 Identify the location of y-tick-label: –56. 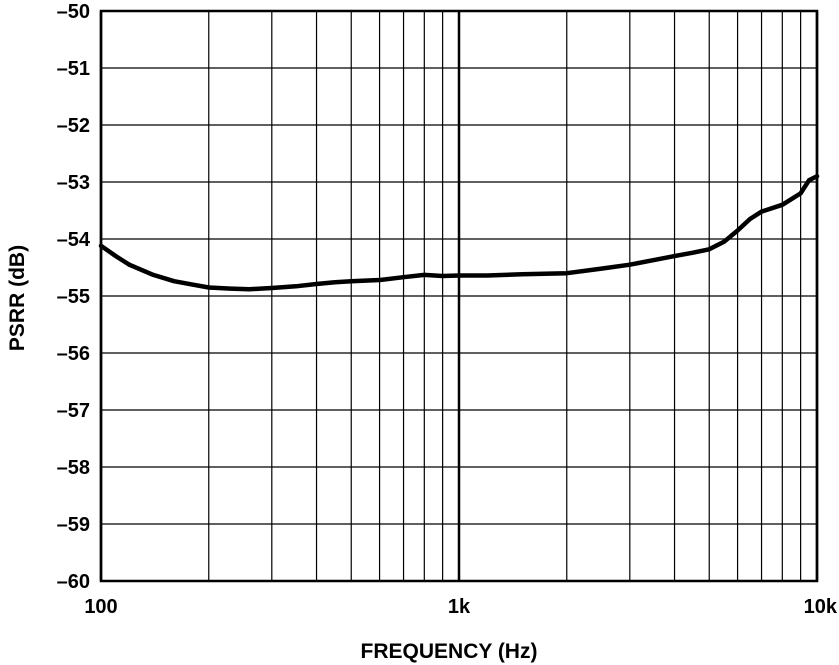
(73, 354).